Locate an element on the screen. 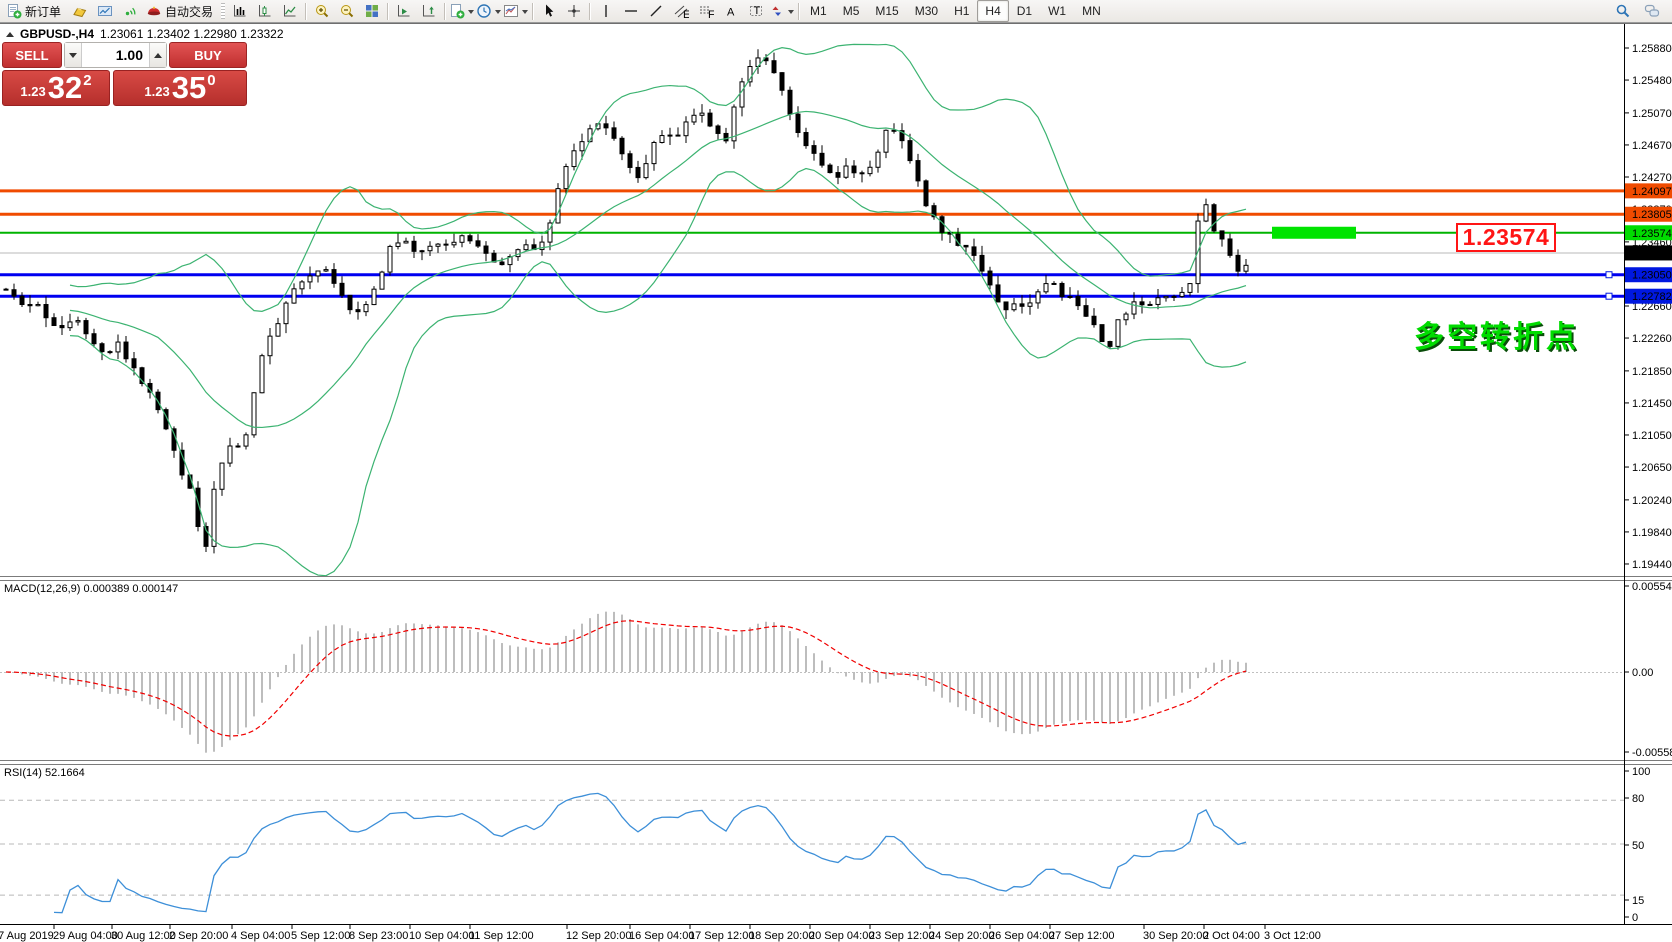 Image resolution: width=1672 pixels, height=942 pixels. svg-text: 1.20650 is located at coordinates (1652, 468).